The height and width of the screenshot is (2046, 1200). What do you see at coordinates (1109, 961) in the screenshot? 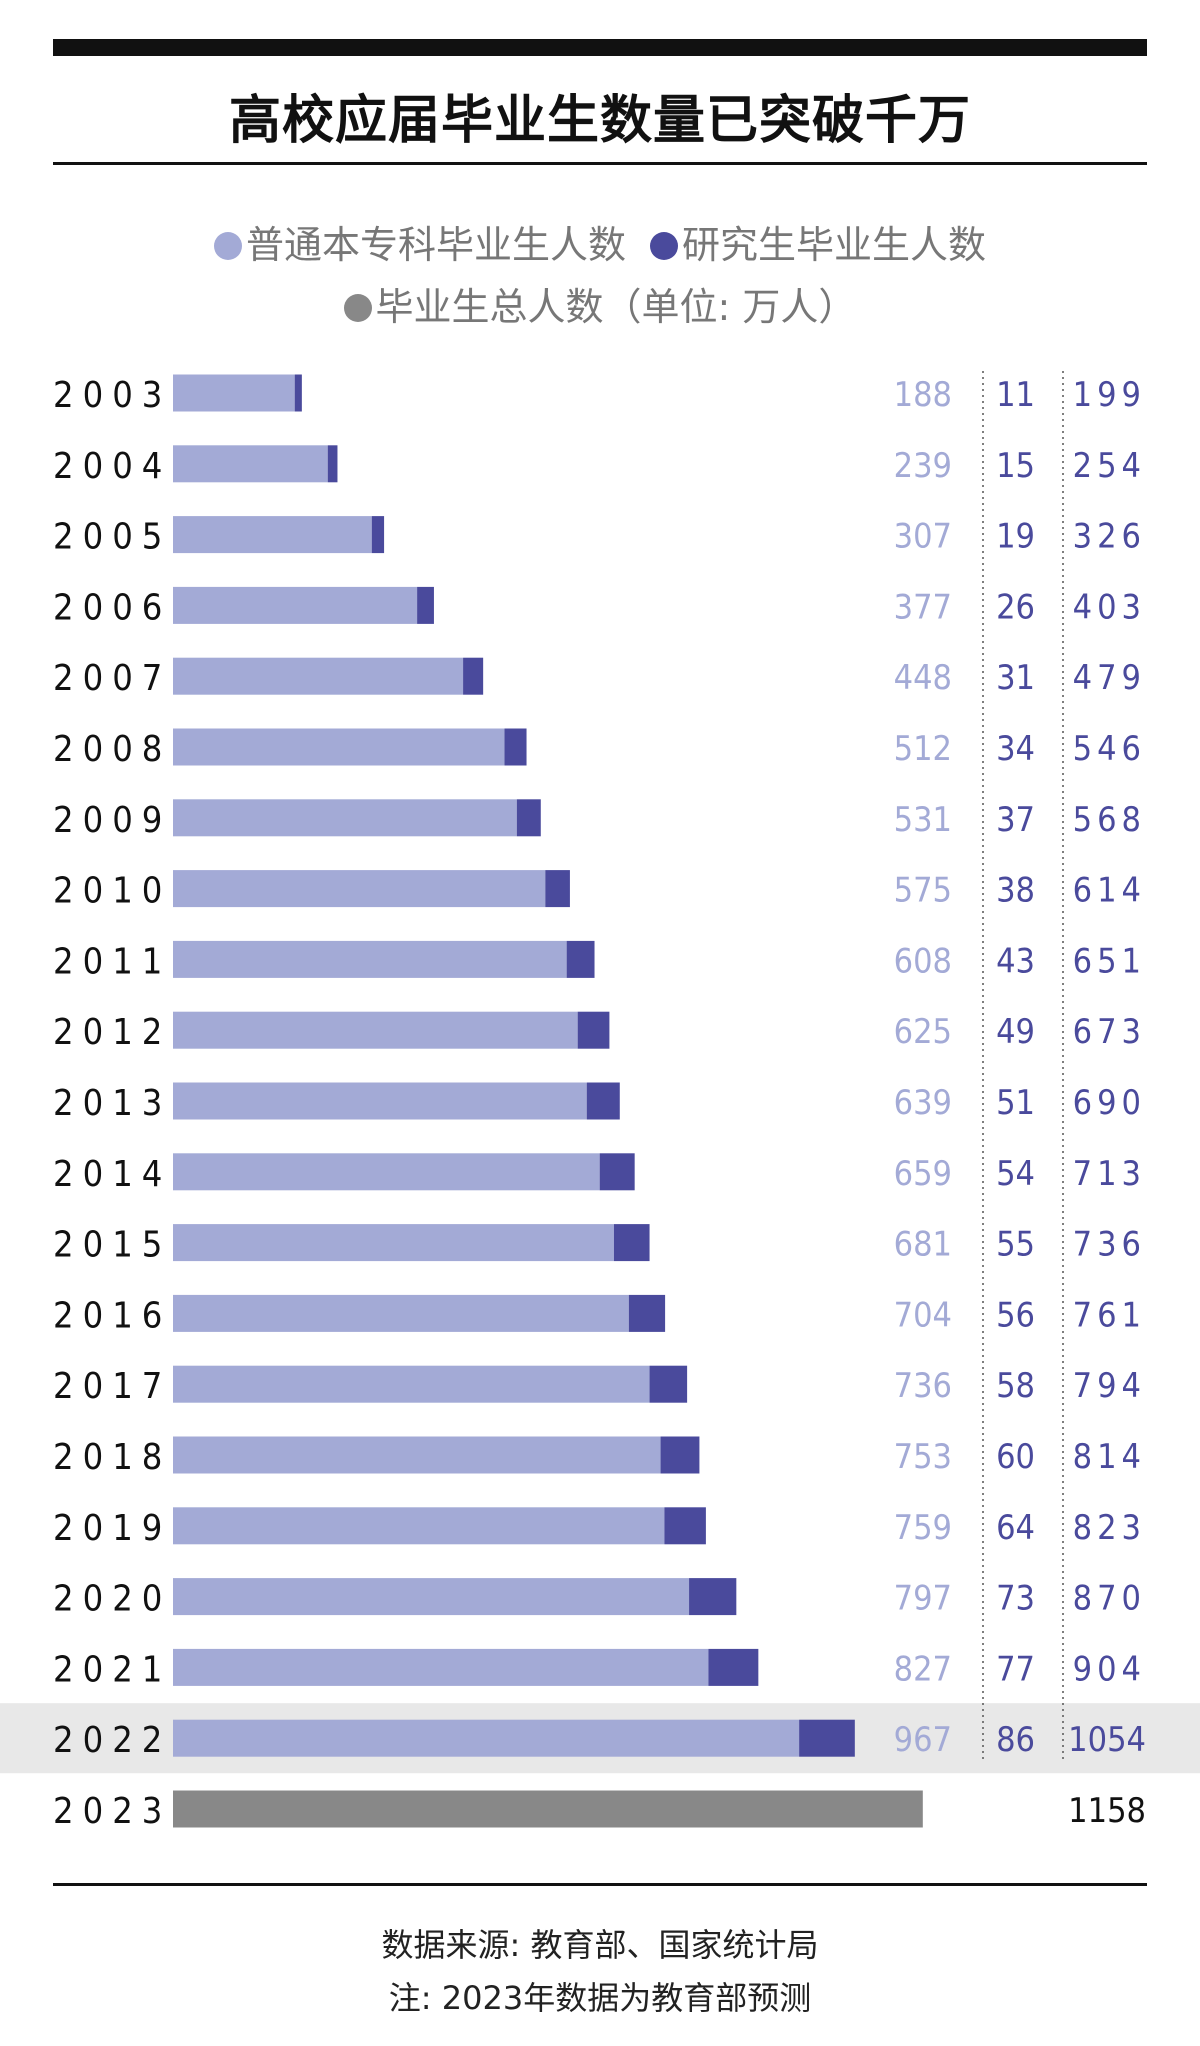
I see `value-label-total: 651` at bounding box center [1109, 961].